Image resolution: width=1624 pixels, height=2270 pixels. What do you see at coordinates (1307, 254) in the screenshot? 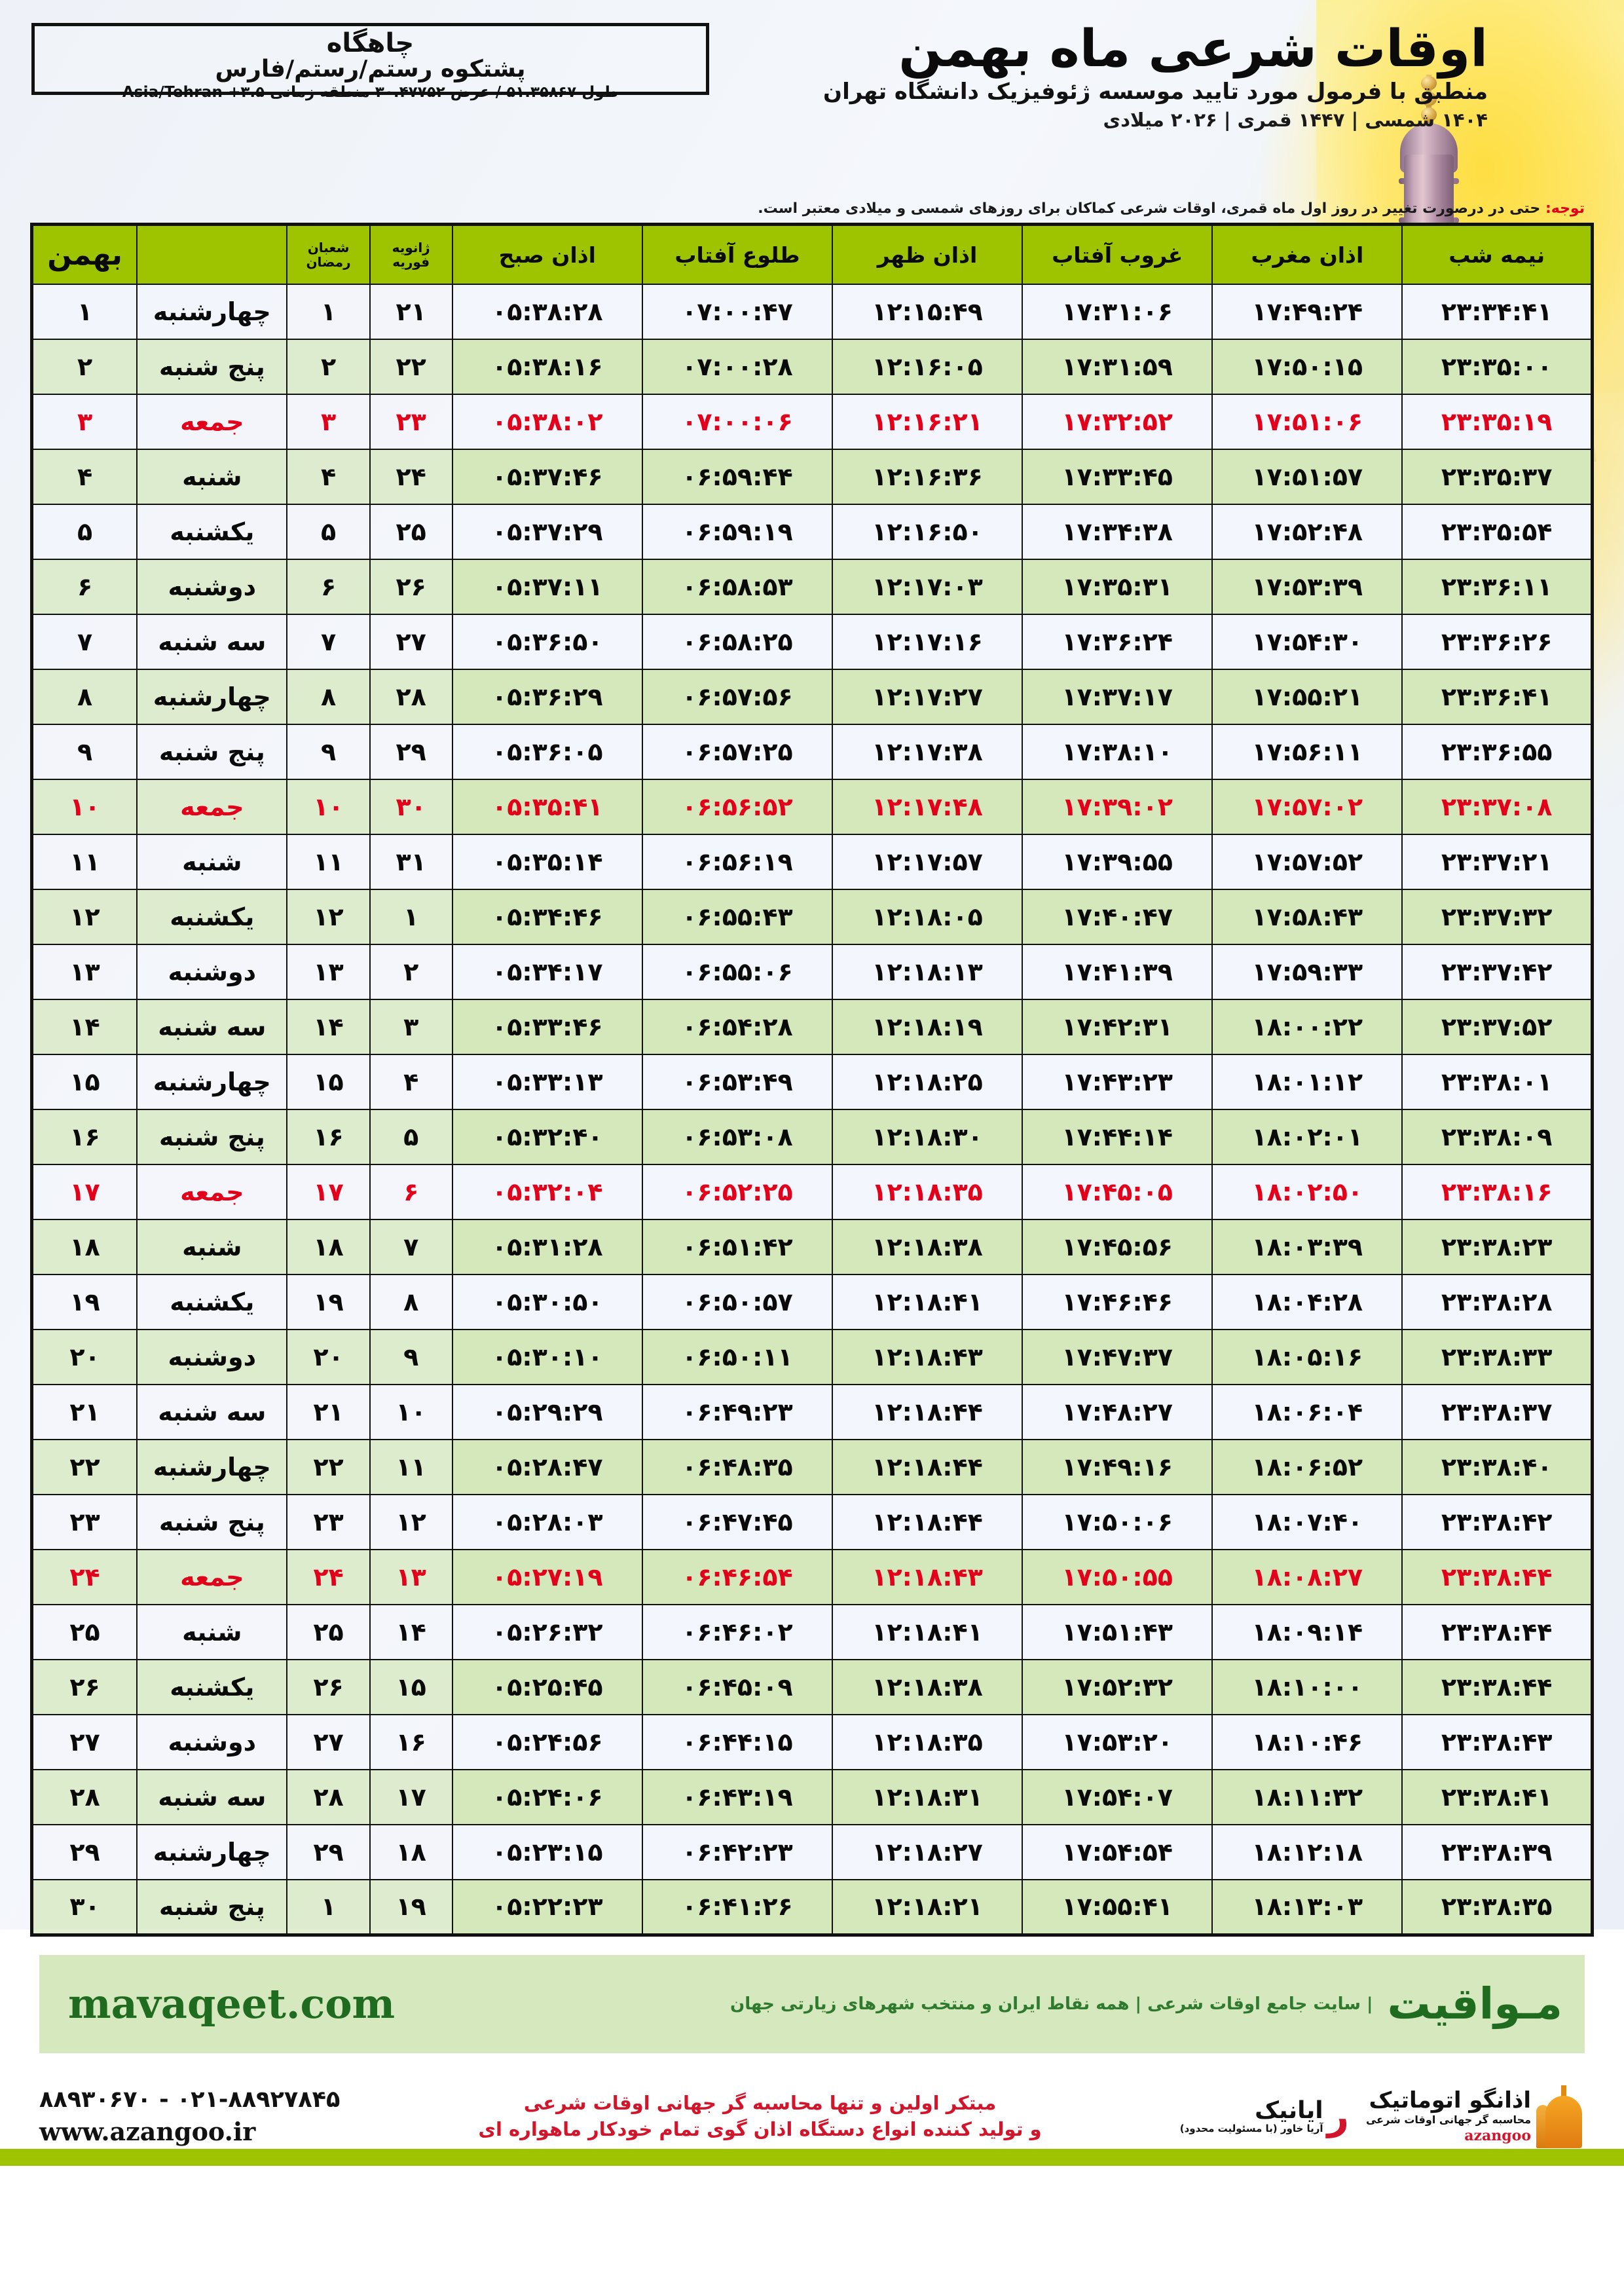
I see `column-header-maghrib: اذان مغرب` at bounding box center [1307, 254].